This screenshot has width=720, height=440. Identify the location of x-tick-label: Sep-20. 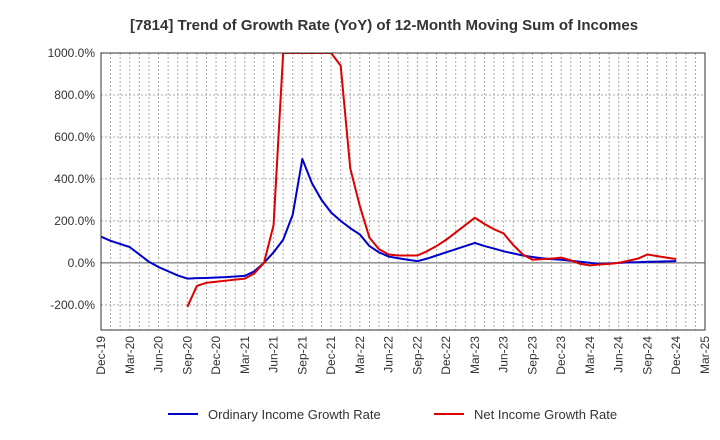
(187, 355).